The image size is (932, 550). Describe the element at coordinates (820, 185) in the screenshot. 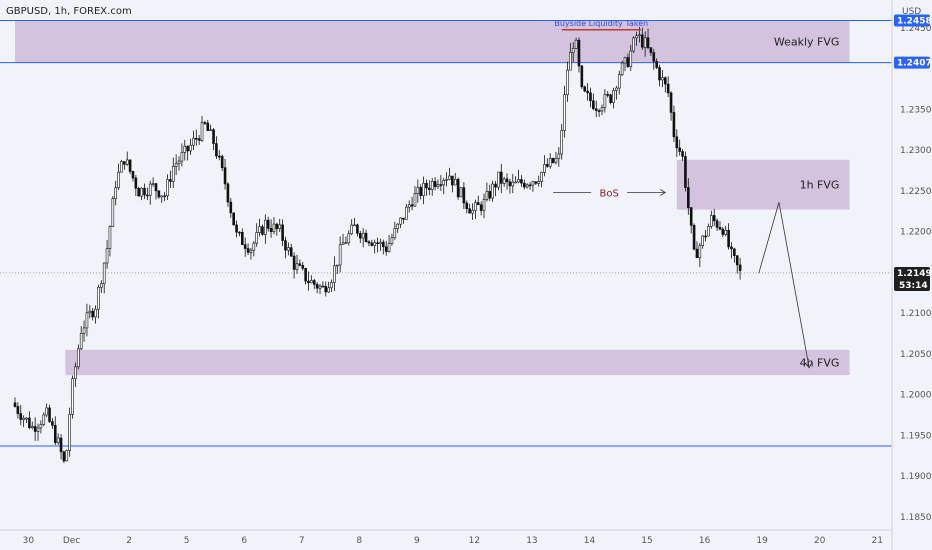

I see `fvg-zone-label: 1h FVG` at that location.